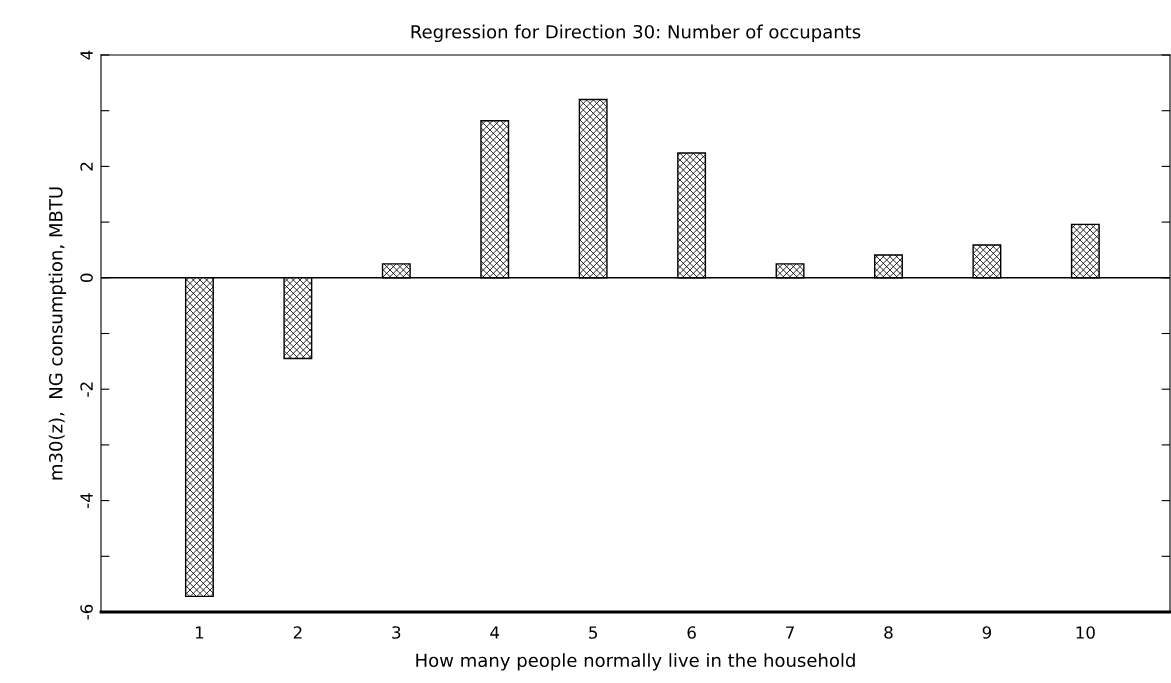 The width and height of the screenshot is (1171, 683). What do you see at coordinates (635, 662) in the screenshot?
I see `x-axis-title: How many people normally live in the household` at bounding box center [635, 662].